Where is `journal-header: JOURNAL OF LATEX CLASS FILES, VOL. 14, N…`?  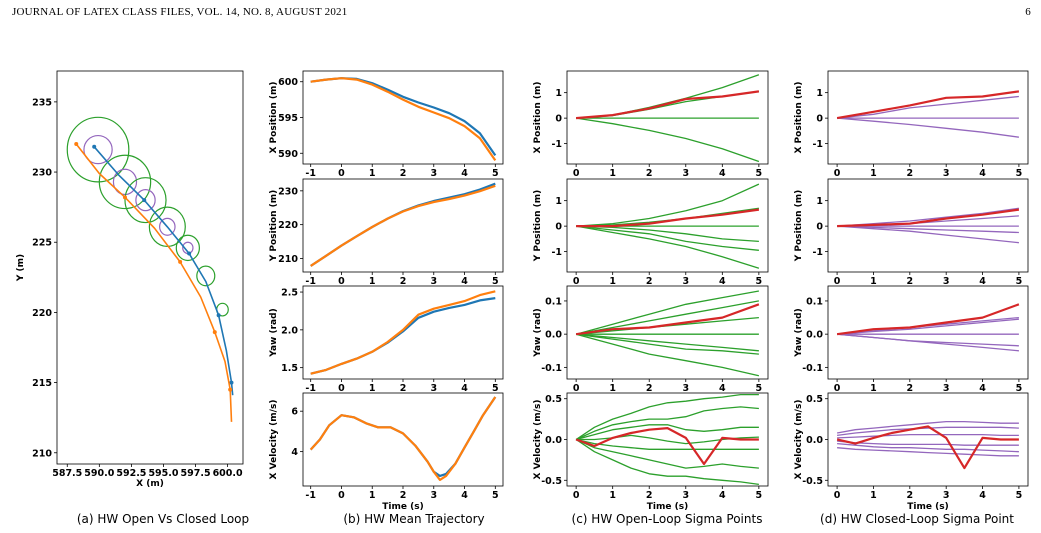
journal-header: JOURNAL OF LATEX CLASS FILES, VOL. 14, N… is located at coordinates (180, 12).